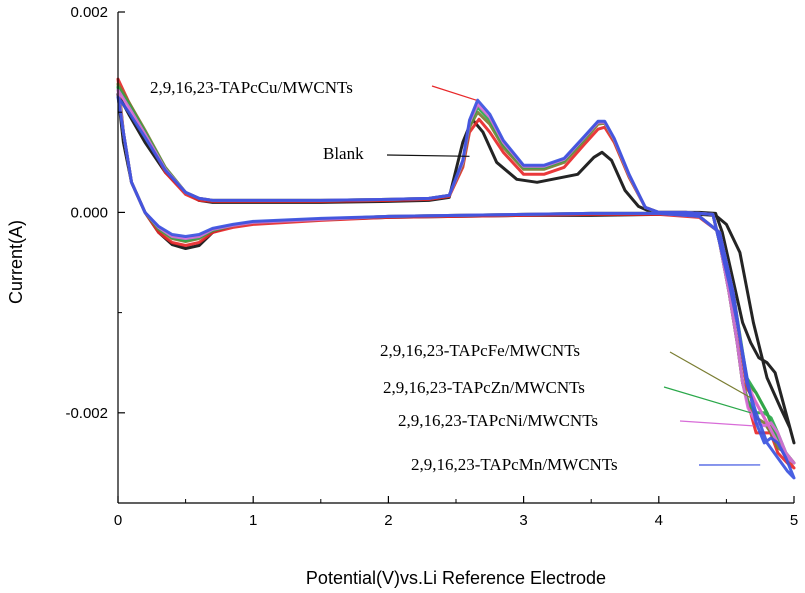  Describe the element at coordinates (251, 87) in the screenshot. I see `annotation-label-cu: 2,9,16,23-TAPcCu/MWCNTs` at that location.